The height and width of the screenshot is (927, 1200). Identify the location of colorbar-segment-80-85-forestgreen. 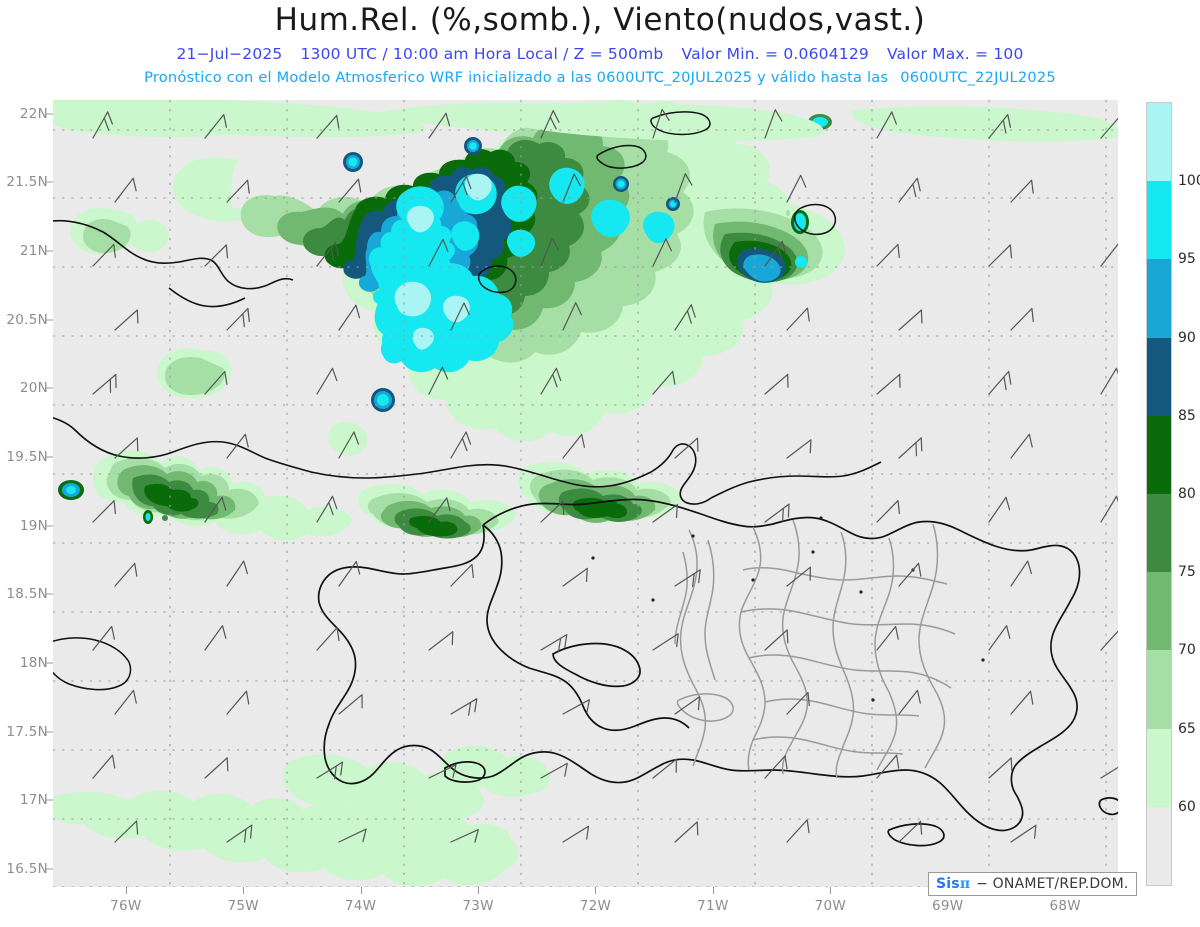
(1159, 454).